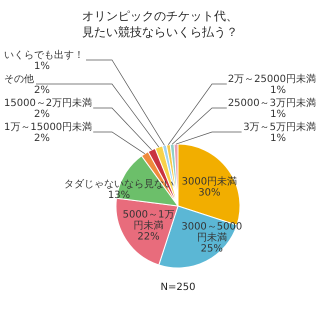 This screenshot has width=320, height=320. I want to click on slice-label: いくらでも出す！, so click(44, 55).